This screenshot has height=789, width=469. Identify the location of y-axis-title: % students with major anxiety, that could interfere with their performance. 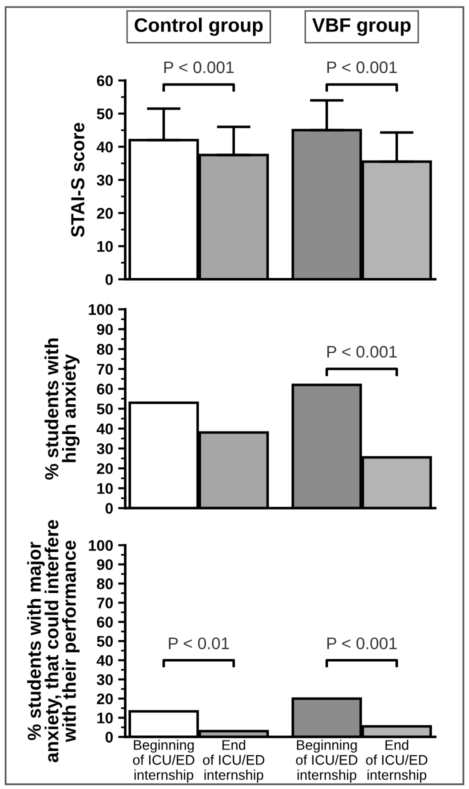
(53, 641).